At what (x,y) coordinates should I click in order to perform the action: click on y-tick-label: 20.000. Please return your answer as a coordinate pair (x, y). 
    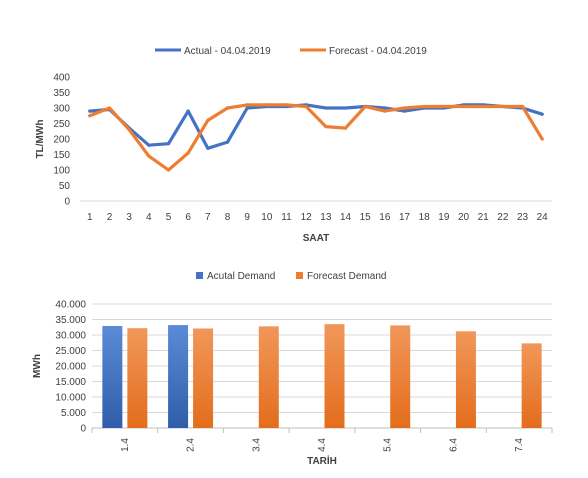
    Looking at the image, I should click on (70, 367).